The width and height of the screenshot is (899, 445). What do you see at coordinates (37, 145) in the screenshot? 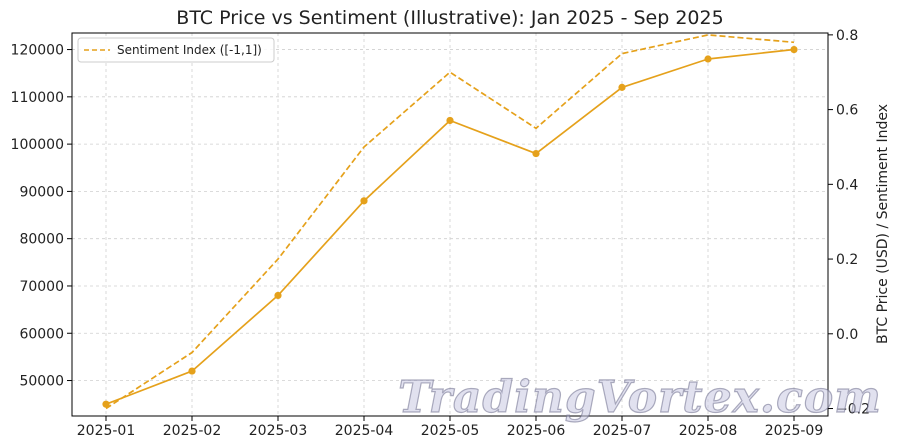
I see `left-tick-label: 100000` at bounding box center [37, 145].